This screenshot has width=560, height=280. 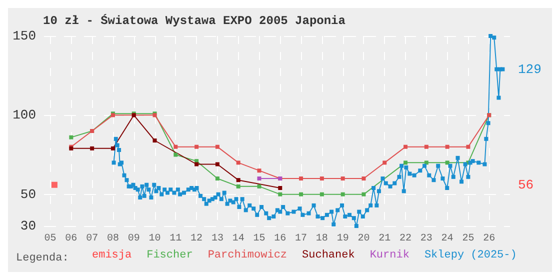 What do you see at coordinates (280, 239) in the screenshot?
I see `x-tick-label: 16` at bounding box center [280, 239].